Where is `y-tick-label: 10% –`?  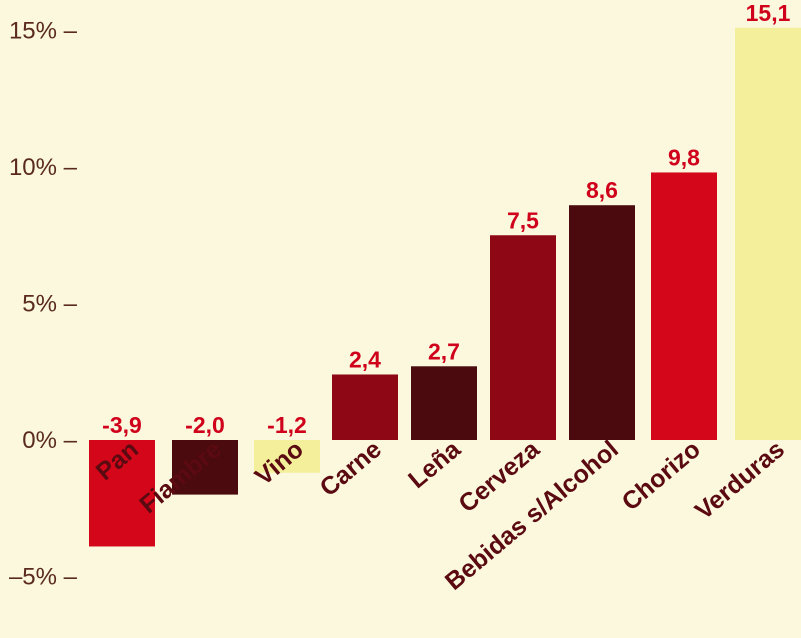
y-tick-label: 10% – is located at coordinates (43, 167).